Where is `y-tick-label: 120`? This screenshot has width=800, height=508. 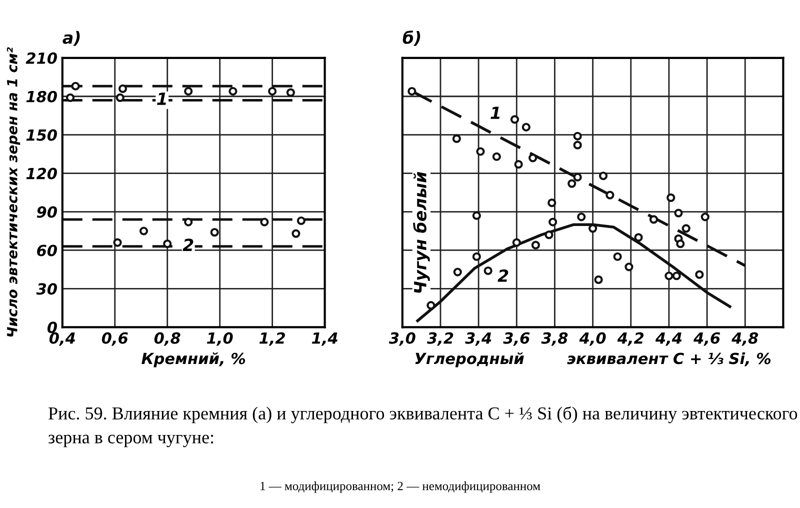 y-tick-label: 120 is located at coordinates (41, 174).